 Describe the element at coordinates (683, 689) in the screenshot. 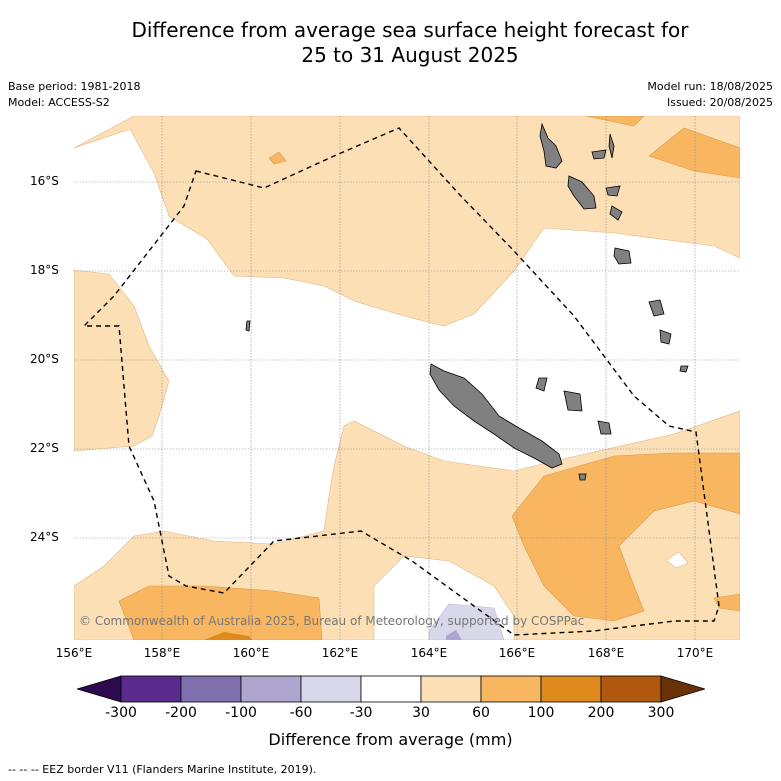

I see `colorbar-extend-high` at that location.